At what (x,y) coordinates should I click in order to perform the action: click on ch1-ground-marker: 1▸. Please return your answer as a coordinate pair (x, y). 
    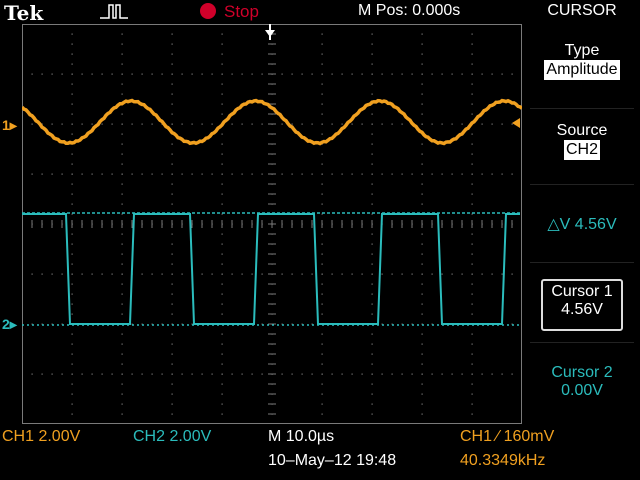
    Looking at the image, I should click on (9, 125).